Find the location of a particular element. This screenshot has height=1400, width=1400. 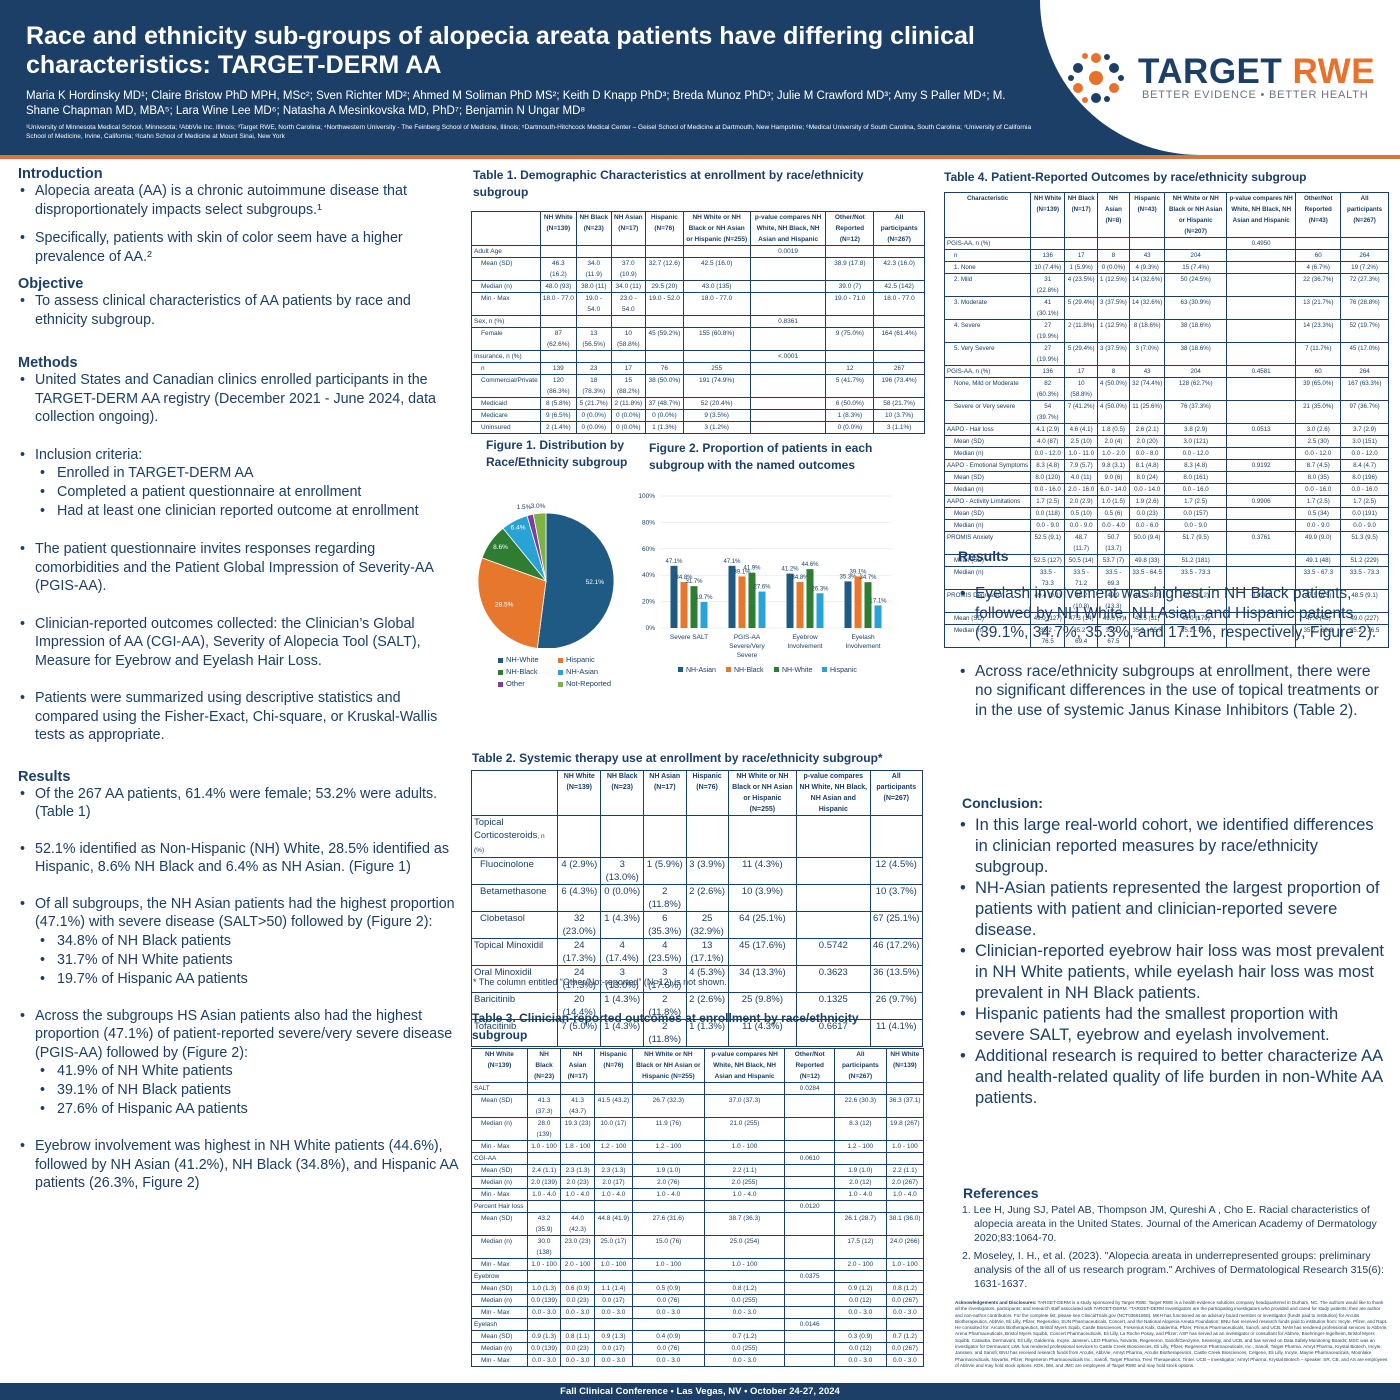

conclusion-heading: Conclusion: is located at coordinates (1002, 803).